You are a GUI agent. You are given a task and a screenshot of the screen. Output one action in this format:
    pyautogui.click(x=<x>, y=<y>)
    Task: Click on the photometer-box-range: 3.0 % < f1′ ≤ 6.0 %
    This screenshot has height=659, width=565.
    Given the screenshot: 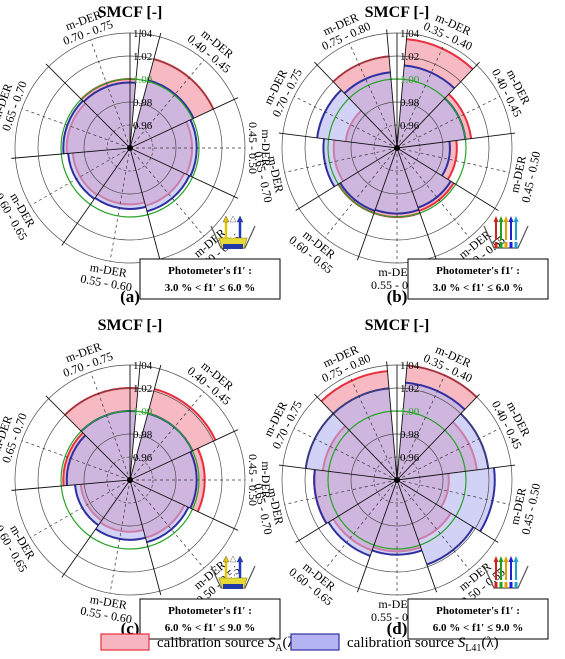 What is the action you would take?
    pyautogui.click(x=478, y=288)
    